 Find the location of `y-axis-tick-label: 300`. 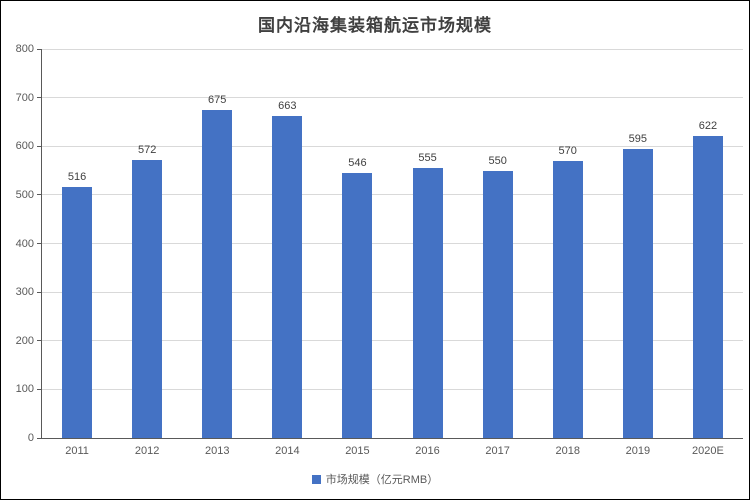

y-axis-tick-label: 300 is located at coordinates (24, 292).